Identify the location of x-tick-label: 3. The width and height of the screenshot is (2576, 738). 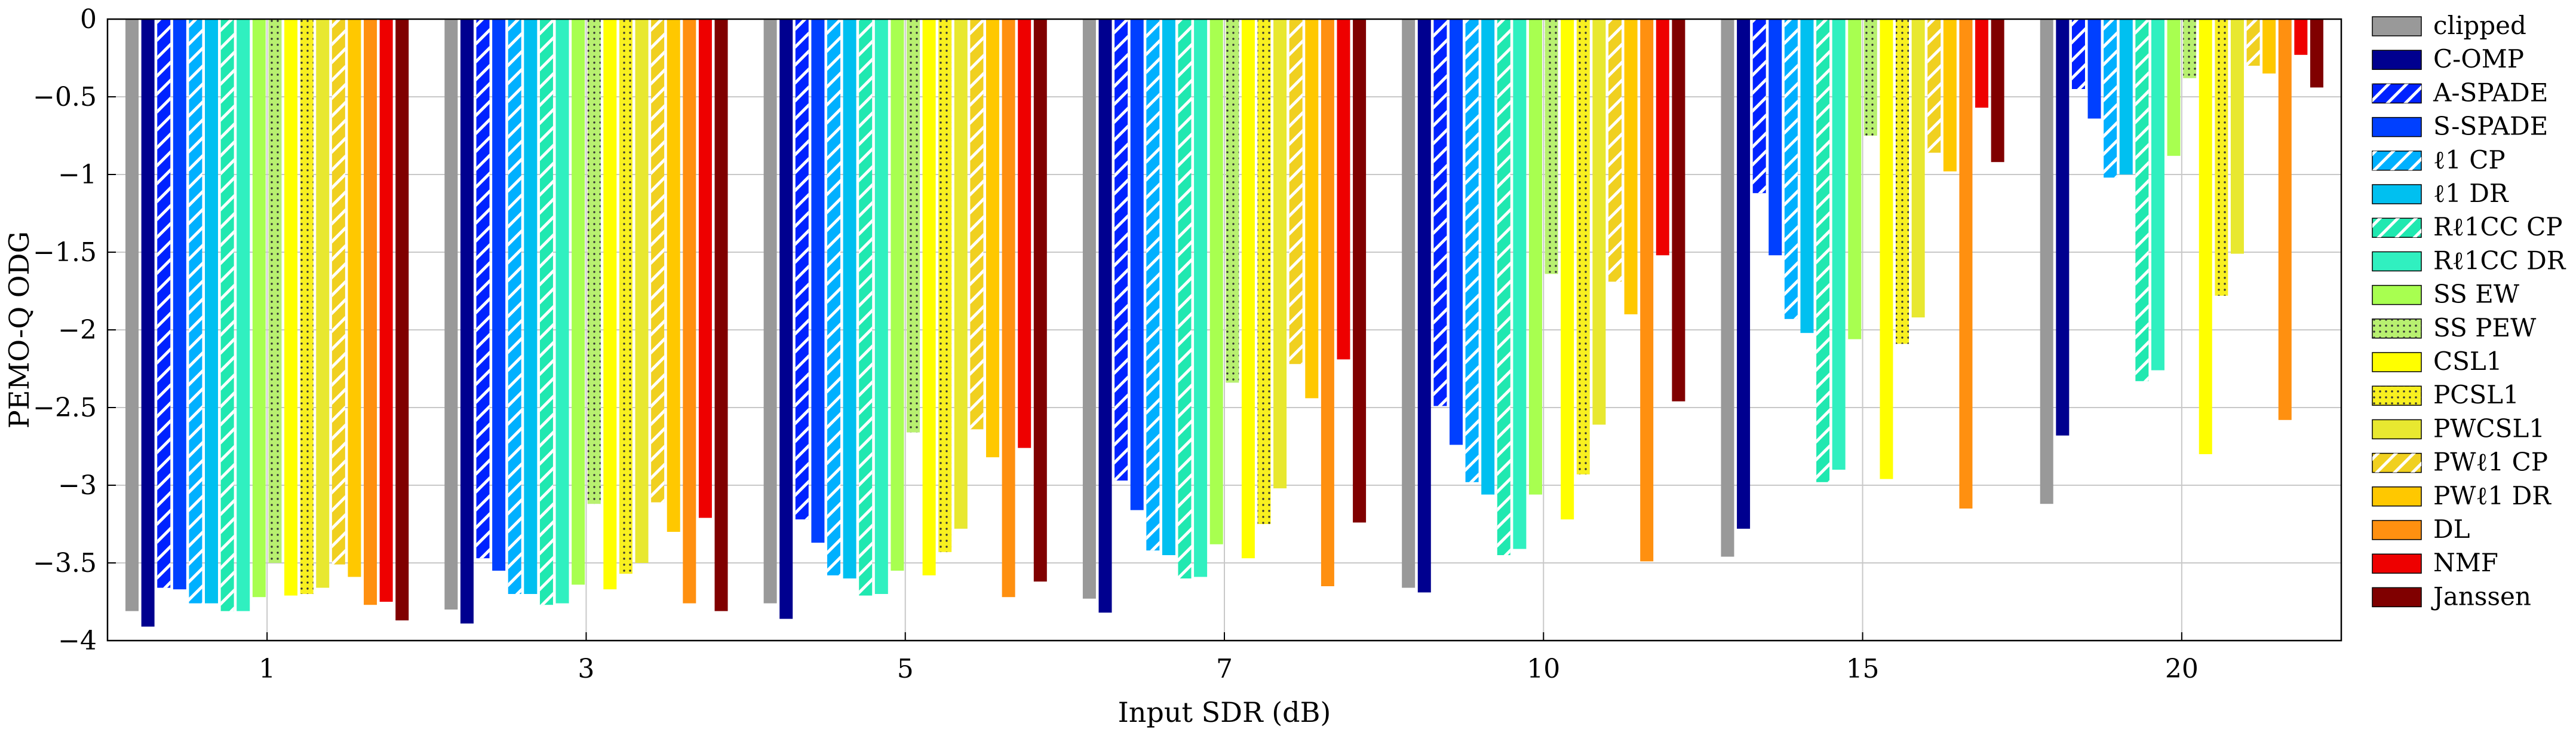
(586, 669).